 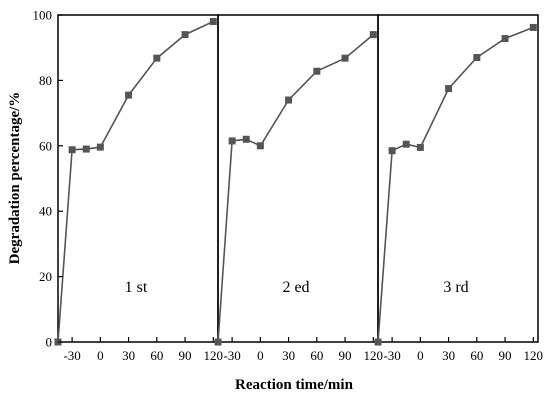 I want to click on y-tick-label: 40, so click(x=45, y=211).